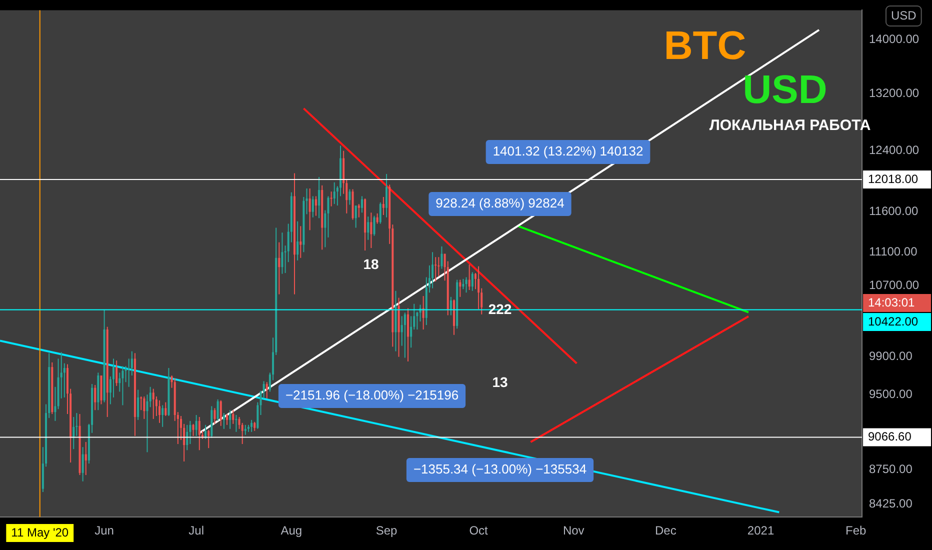  I want to click on x-tick-label: Feb, so click(856, 531).